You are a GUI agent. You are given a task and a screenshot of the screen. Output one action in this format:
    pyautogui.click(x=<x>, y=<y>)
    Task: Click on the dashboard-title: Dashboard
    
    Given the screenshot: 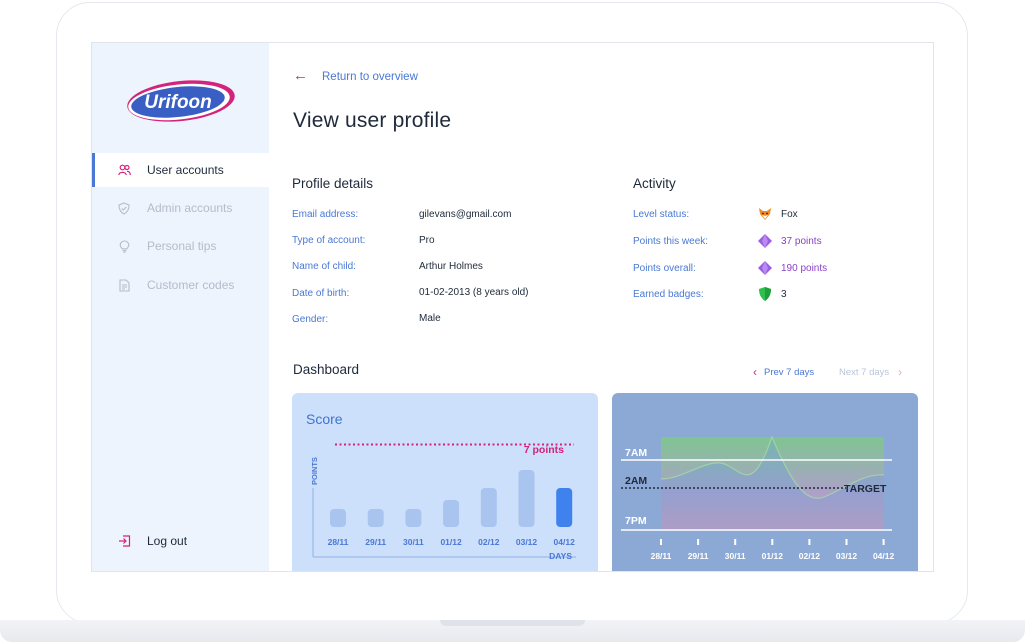 What is the action you would take?
    pyautogui.click(x=326, y=369)
    